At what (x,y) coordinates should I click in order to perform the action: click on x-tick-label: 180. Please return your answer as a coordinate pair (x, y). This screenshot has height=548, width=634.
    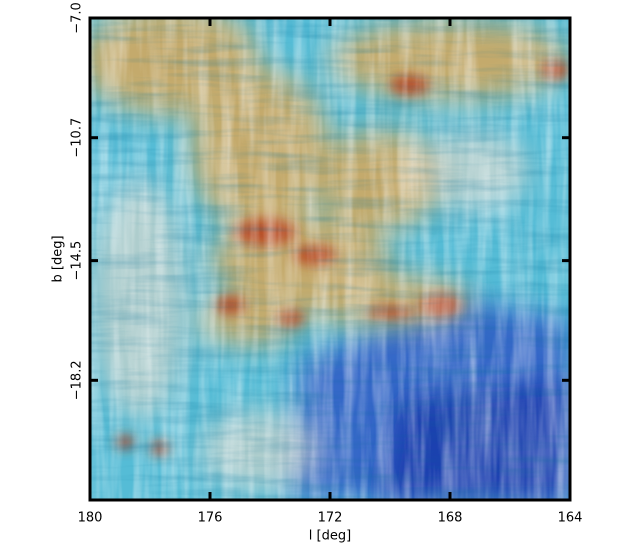
    Looking at the image, I should click on (90, 518).